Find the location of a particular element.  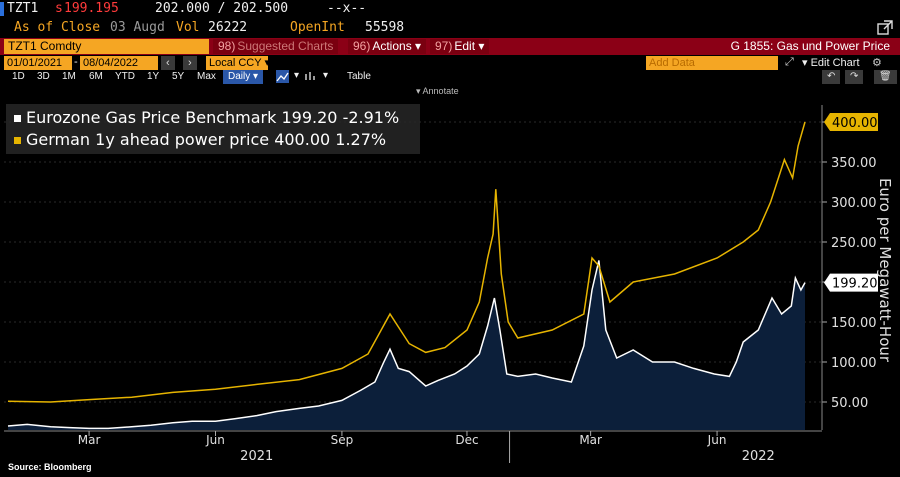

annotate-label: Annotate is located at coordinates (440, 91).